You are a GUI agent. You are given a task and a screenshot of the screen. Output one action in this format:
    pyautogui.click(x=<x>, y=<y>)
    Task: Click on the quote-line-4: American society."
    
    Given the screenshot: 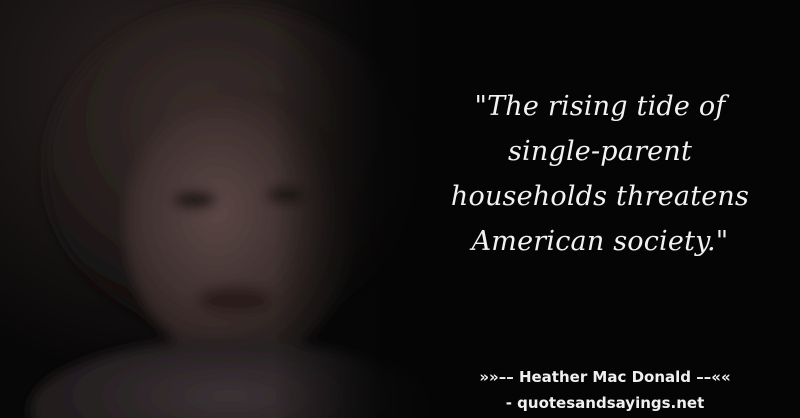 What is the action you would take?
    pyautogui.click(x=600, y=241)
    